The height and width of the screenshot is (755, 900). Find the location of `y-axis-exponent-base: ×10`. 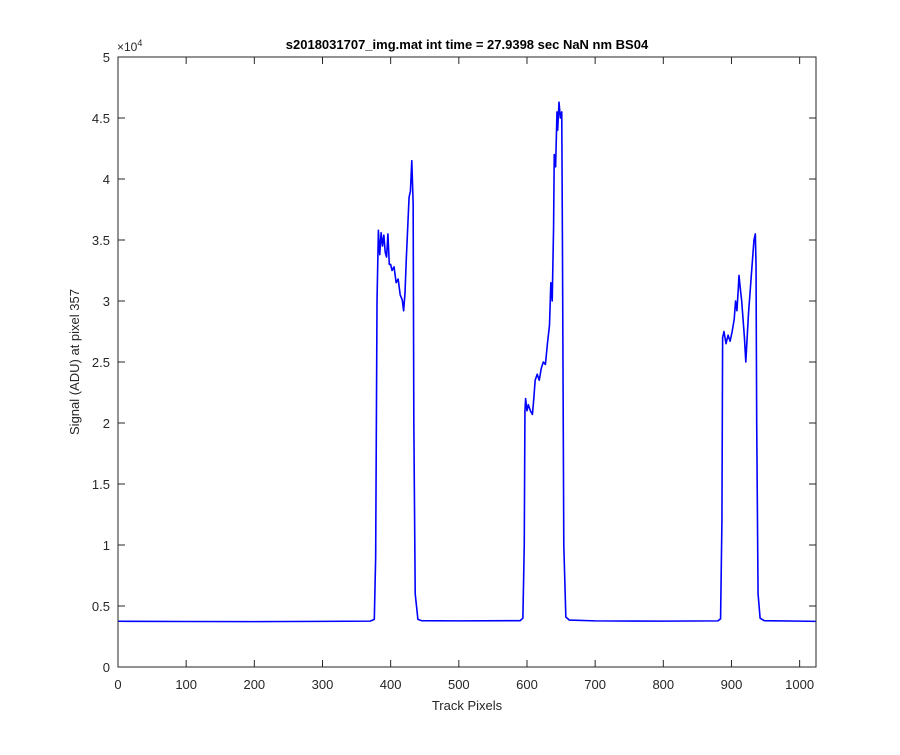

y-axis-exponent-base: ×10 is located at coordinates (127, 47).